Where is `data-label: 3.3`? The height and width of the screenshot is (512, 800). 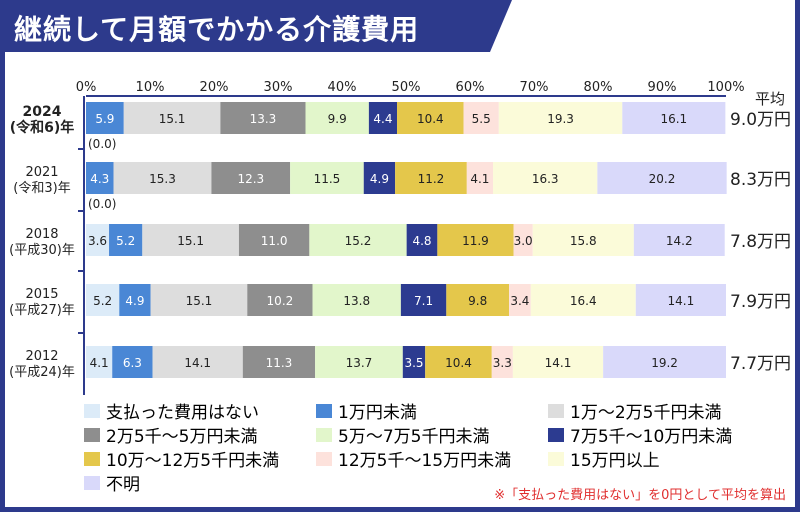 data-label: 3.3 is located at coordinates (502, 363).